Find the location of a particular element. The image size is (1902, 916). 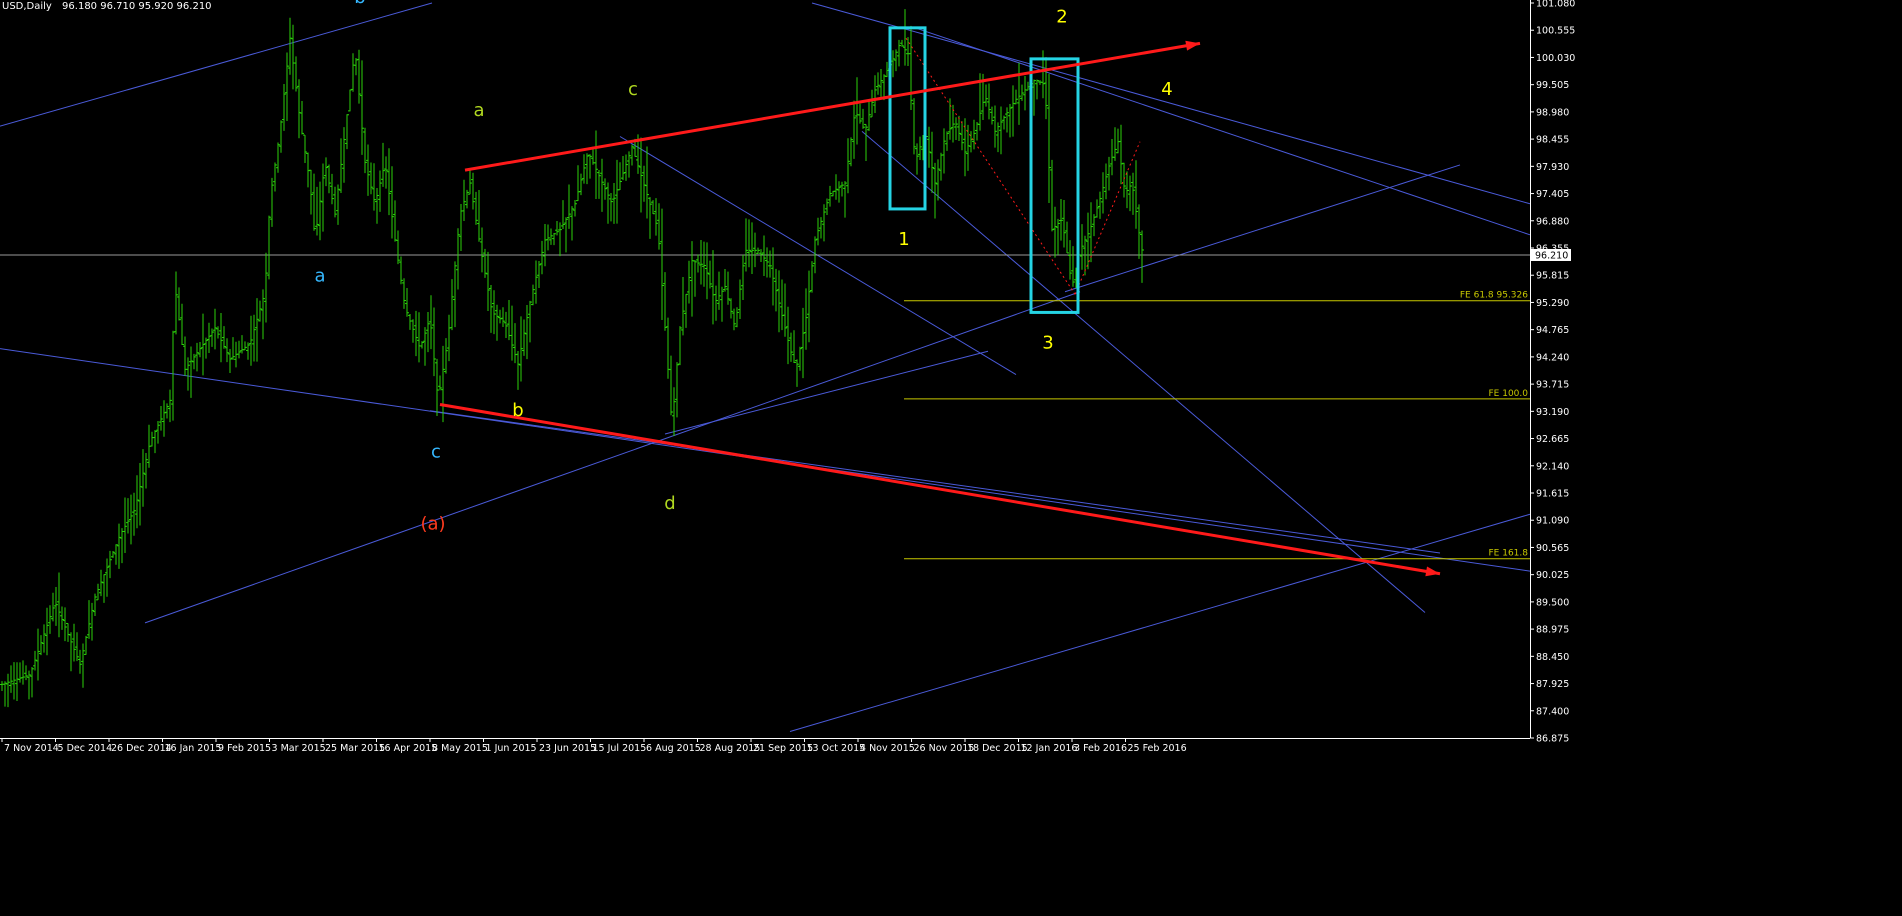

fib-level-label: FE 100.0 is located at coordinates (1509, 394).